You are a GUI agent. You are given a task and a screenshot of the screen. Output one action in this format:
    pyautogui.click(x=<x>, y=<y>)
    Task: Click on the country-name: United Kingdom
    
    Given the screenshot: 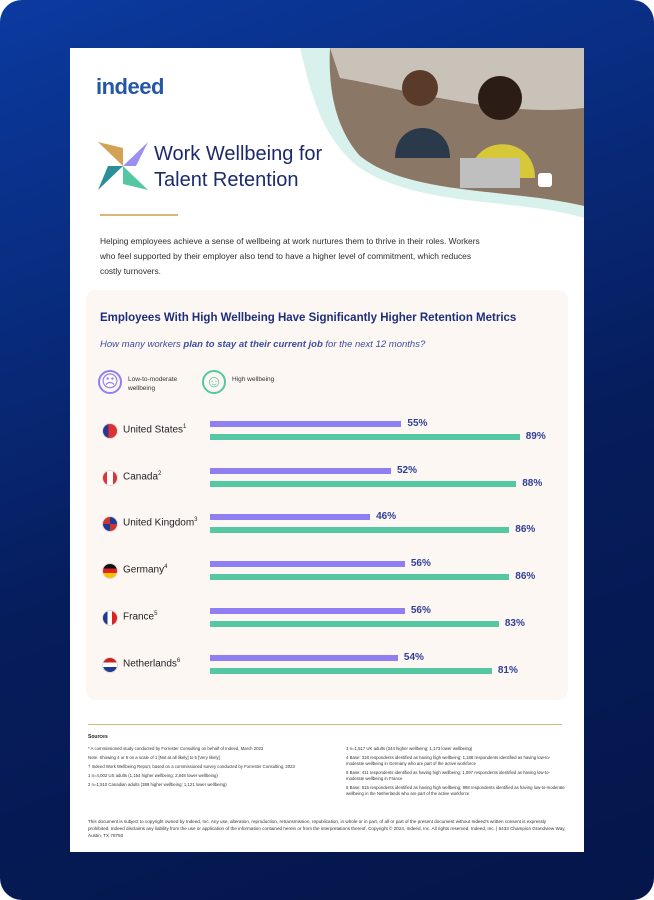 What is the action you would take?
    pyautogui.click(x=159, y=523)
    